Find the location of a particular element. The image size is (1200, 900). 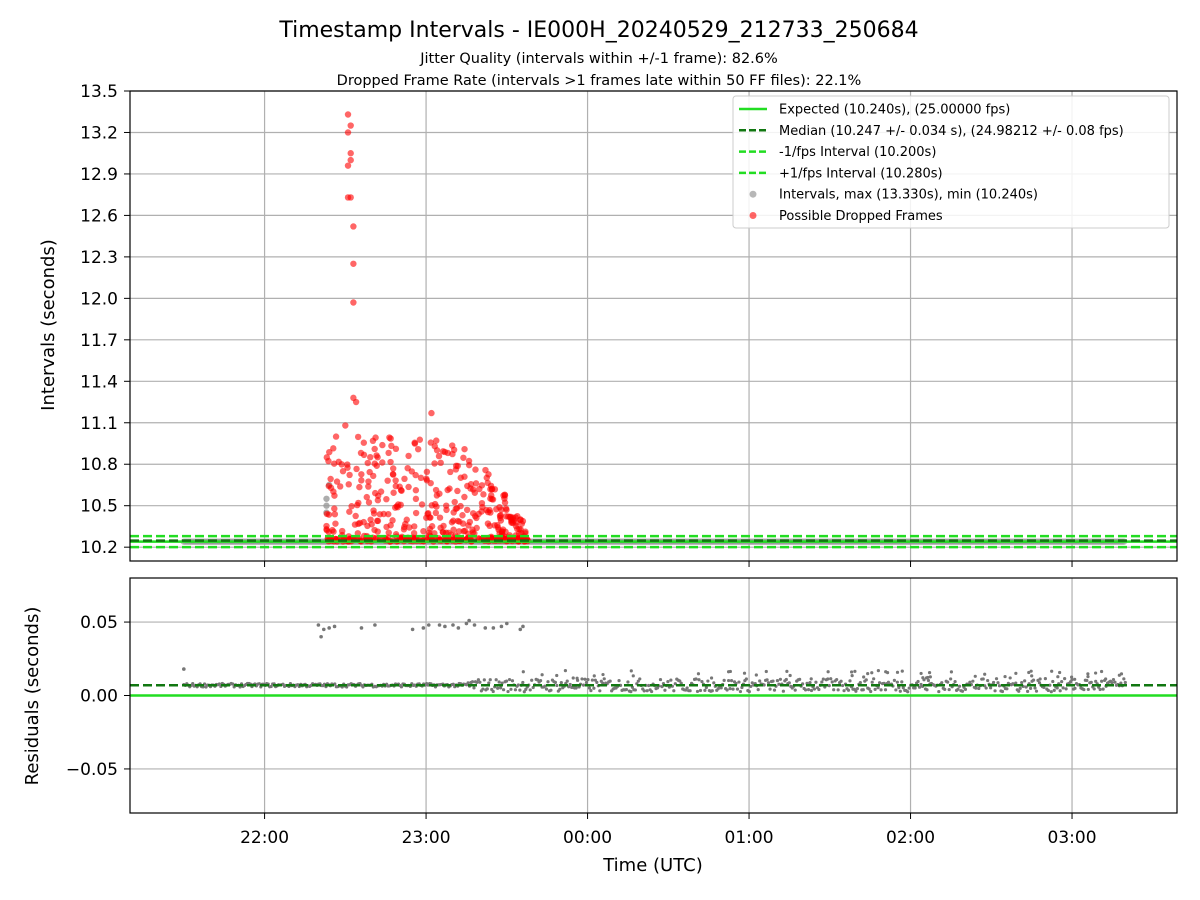

bottom-y-axis-label: Residuals (seconds) is located at coordinates (32, 696).